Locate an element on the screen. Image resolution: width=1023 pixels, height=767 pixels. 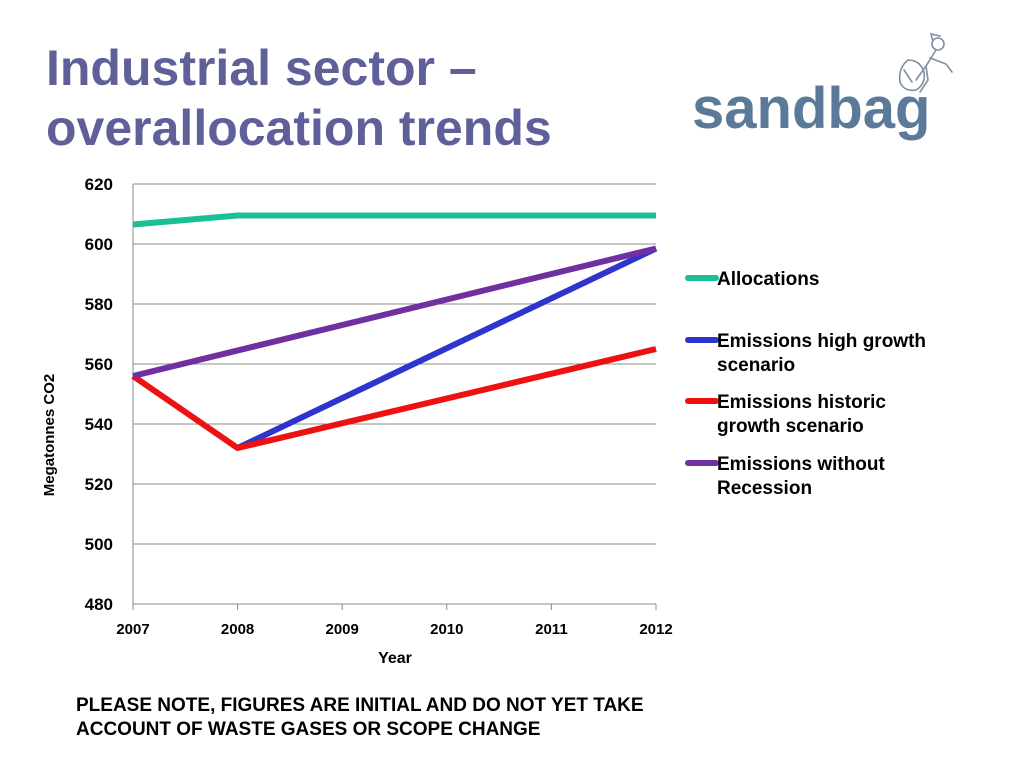
y-tick-label: 560 is located at coordinates (99, 364).